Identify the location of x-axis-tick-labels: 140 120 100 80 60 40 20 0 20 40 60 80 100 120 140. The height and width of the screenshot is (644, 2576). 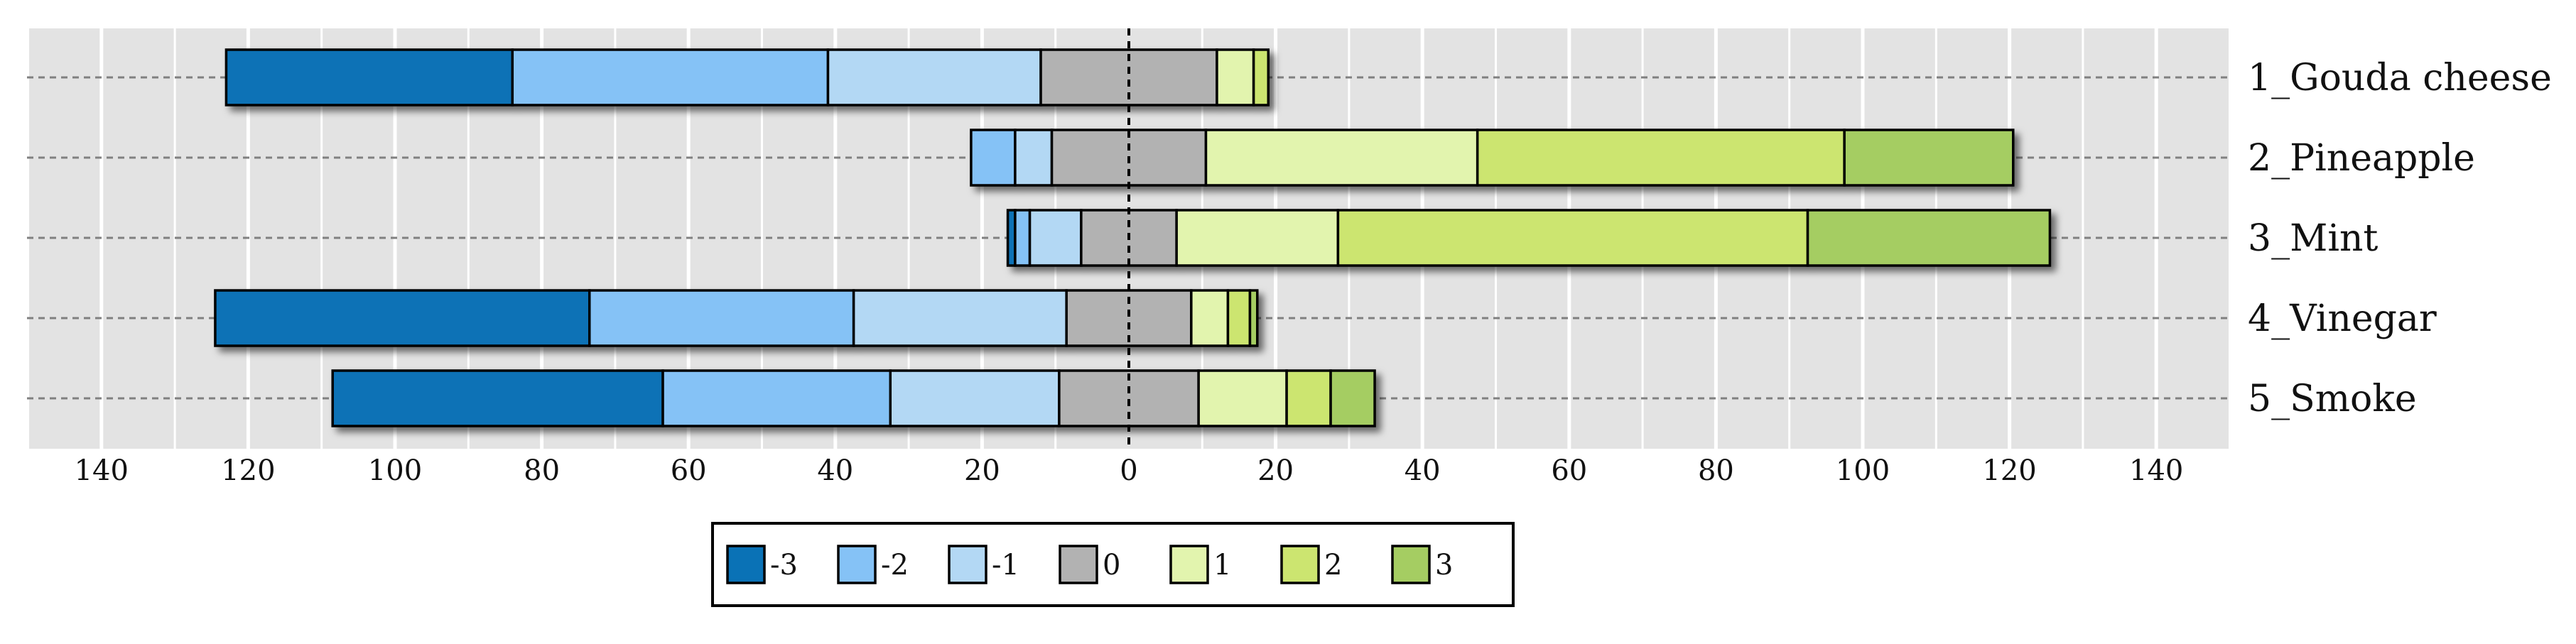
(1129, 470).